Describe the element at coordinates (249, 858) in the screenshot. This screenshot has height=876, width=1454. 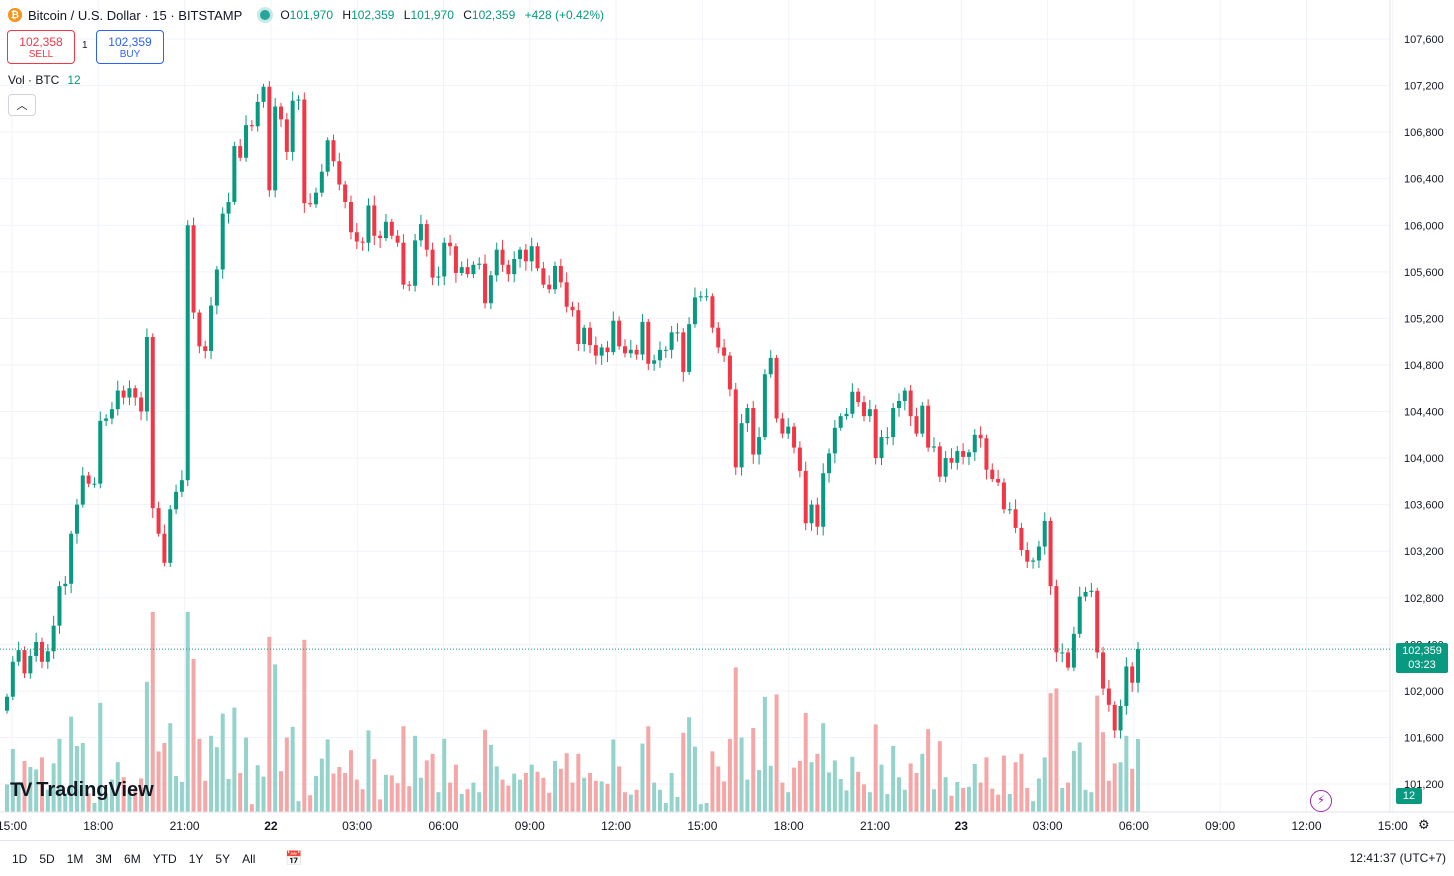
I see `range-all: All` at that location.